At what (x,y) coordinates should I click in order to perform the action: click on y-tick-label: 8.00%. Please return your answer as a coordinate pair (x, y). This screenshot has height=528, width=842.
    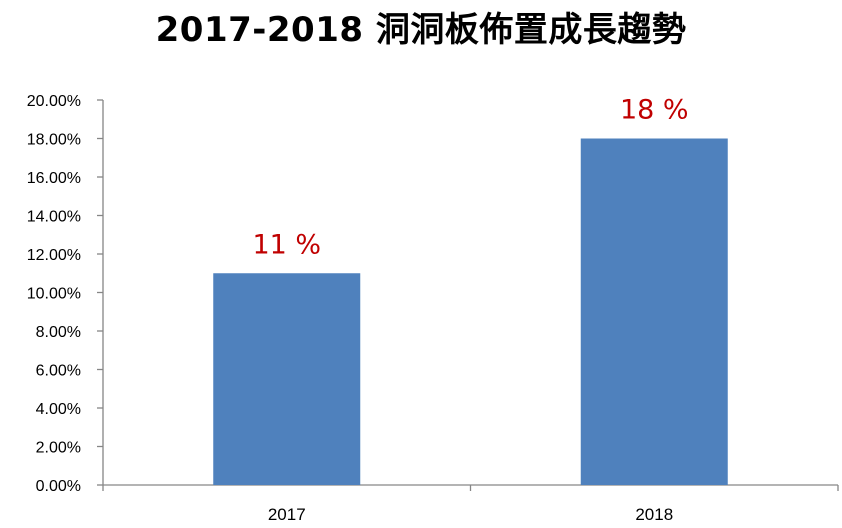
    Looking at the image, I should click on (58, 332).